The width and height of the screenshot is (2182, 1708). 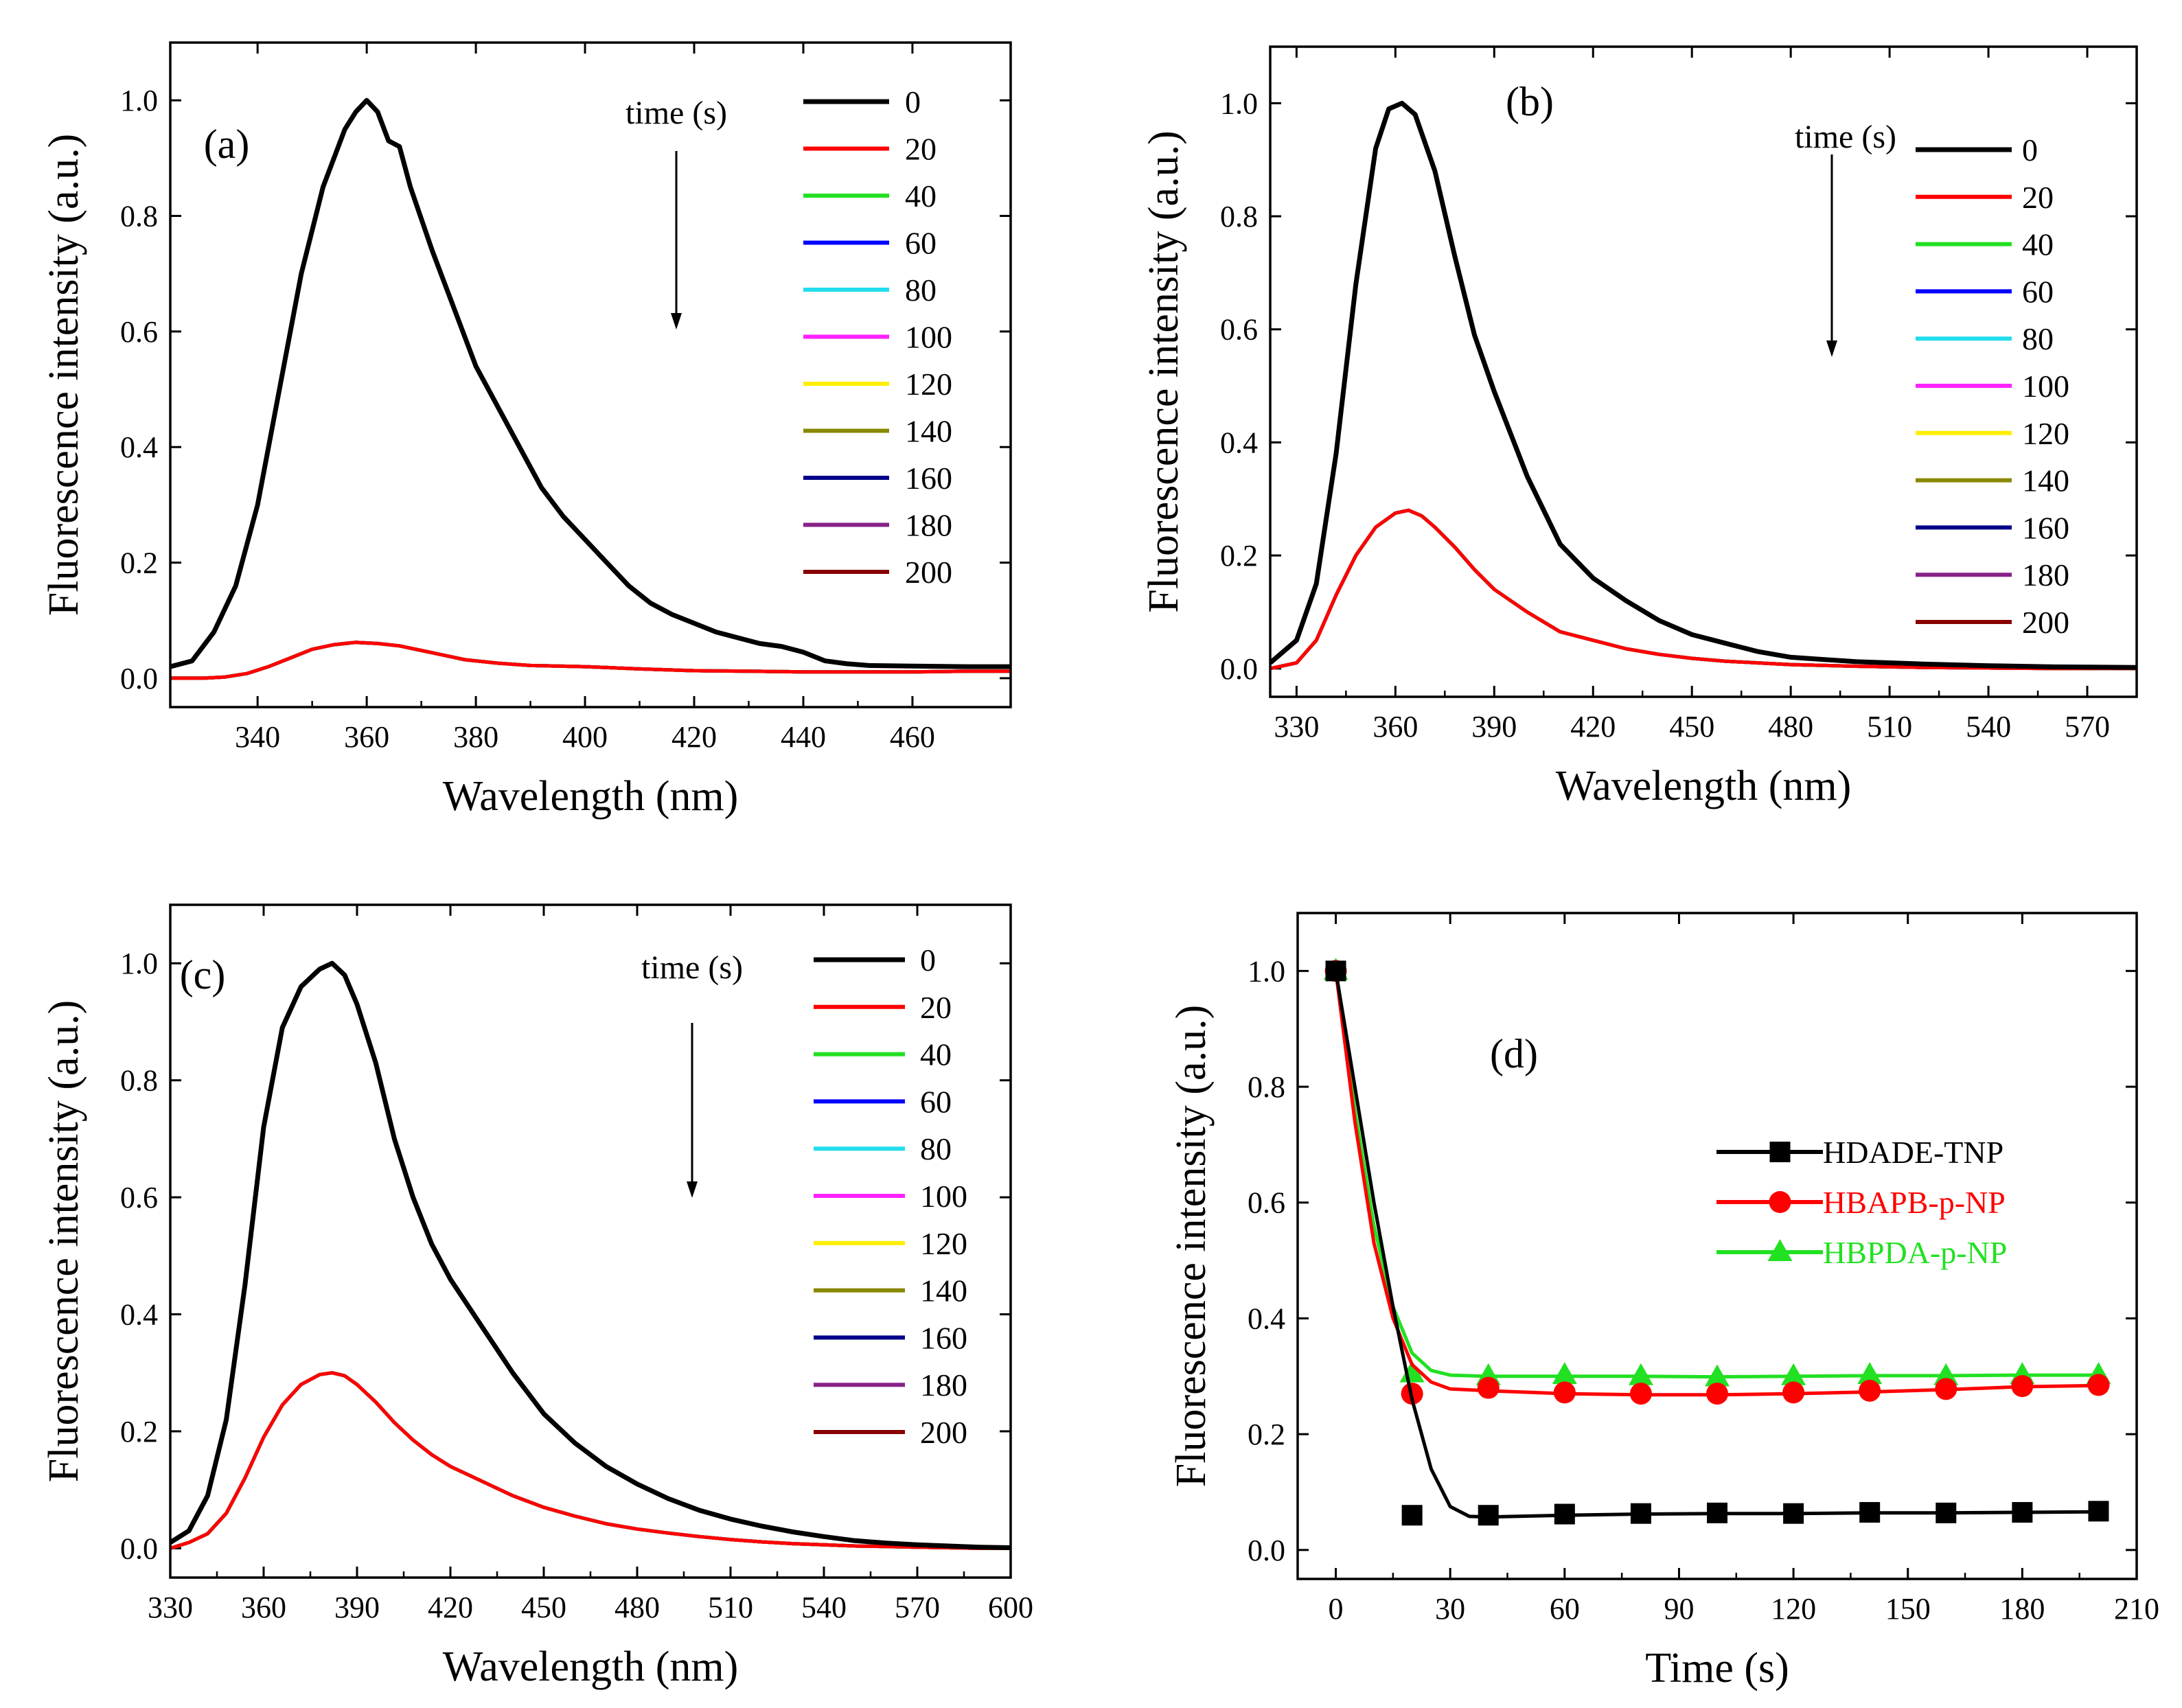 What do you see at coordinates (1450, 1609) in the screenshot?
I see `x-tick-label: 30` at bounding box center [1450, 1609].